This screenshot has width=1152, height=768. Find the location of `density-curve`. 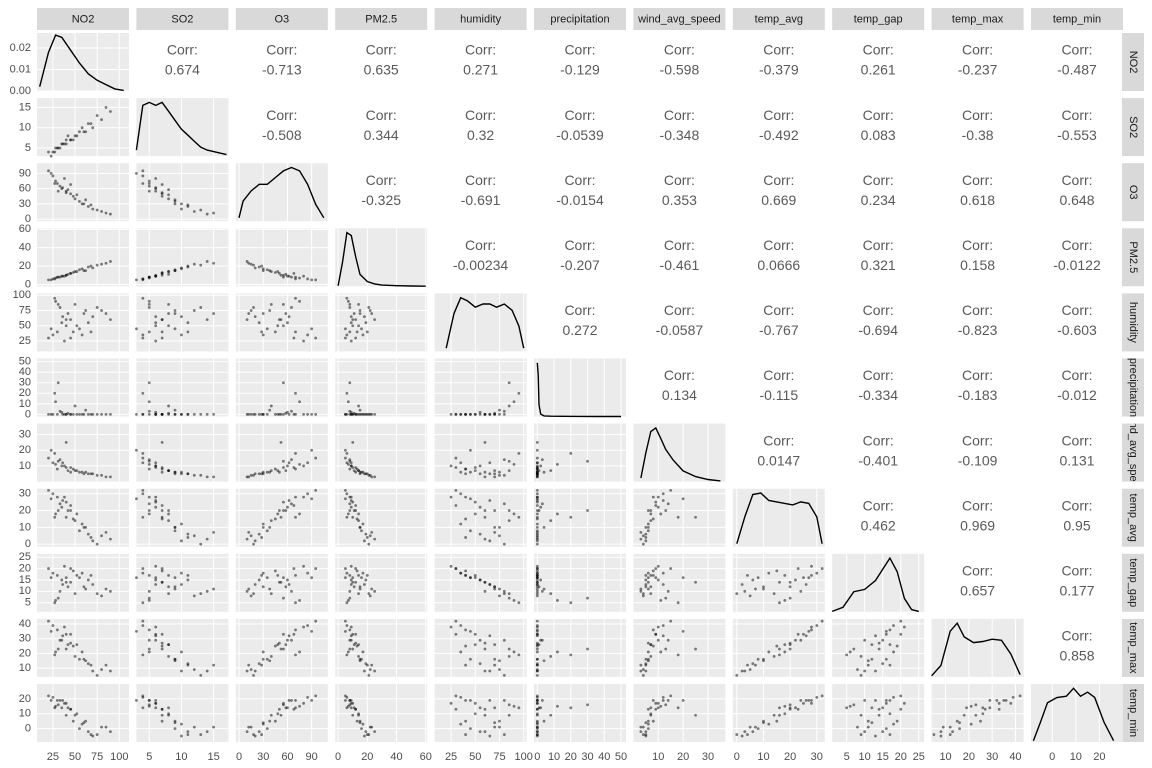

density-curve is located at coordinates (578, 390).